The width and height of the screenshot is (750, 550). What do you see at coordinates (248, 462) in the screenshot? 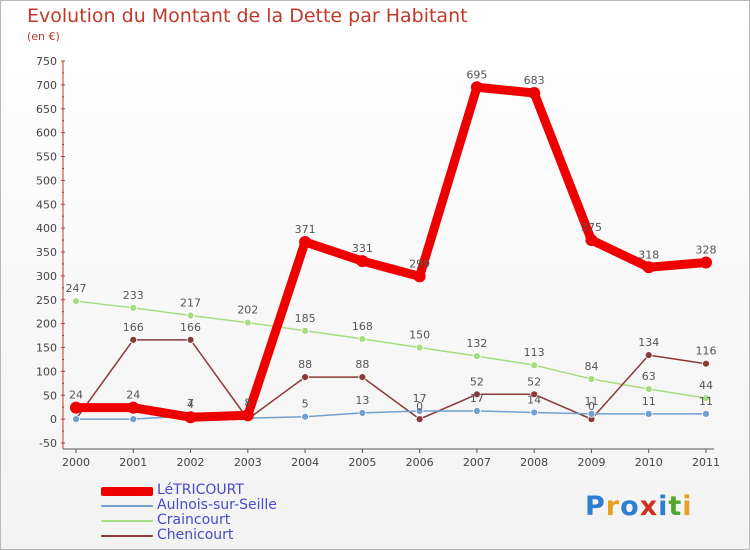
I see `x-tick-label: 2003` at bounding box center [248, 462].